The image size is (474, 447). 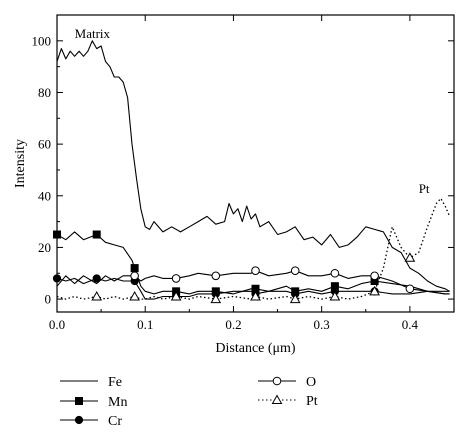 I want to click on y-tick-label: 80, so click(x=44, y=92).